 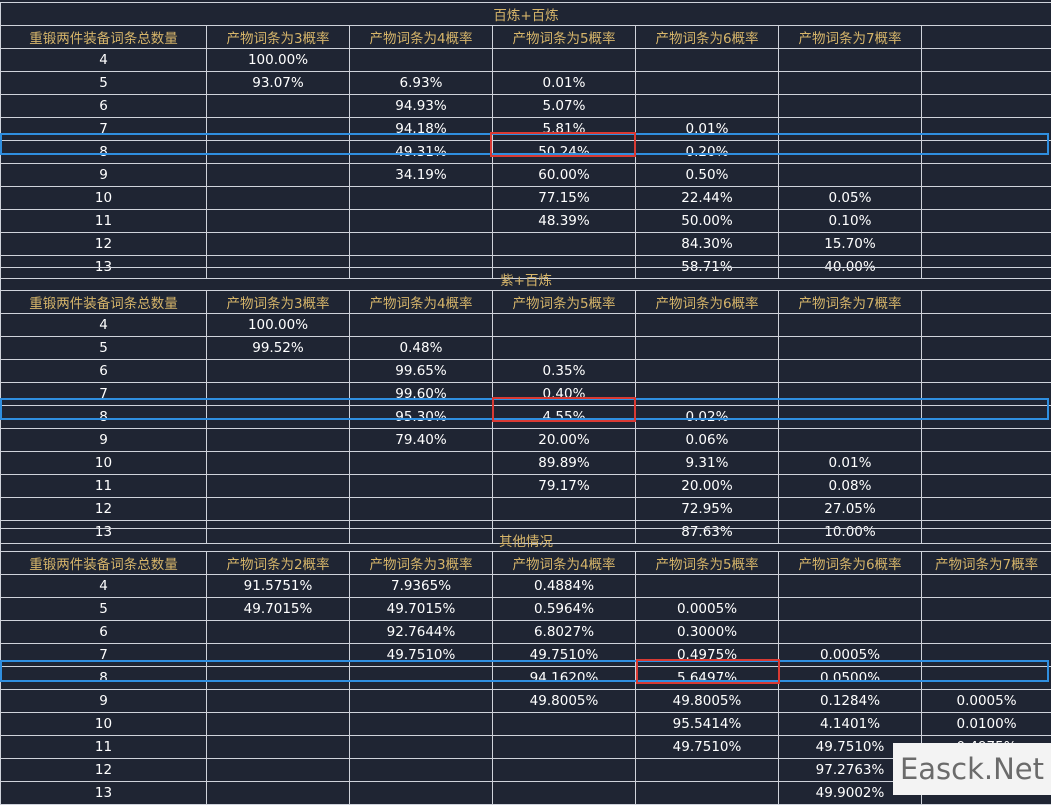 I want to click on table-row: 8 94.1620%5.6497%0.0500%, so click(x=526, y=678).